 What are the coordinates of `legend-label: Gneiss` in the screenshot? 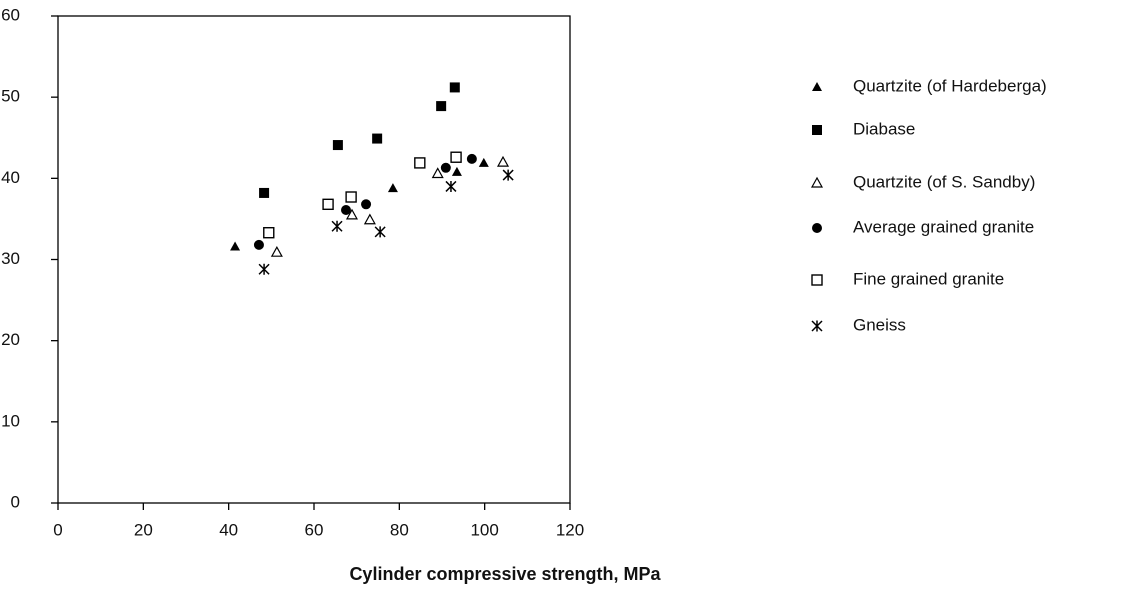 It's located at (879, 324).